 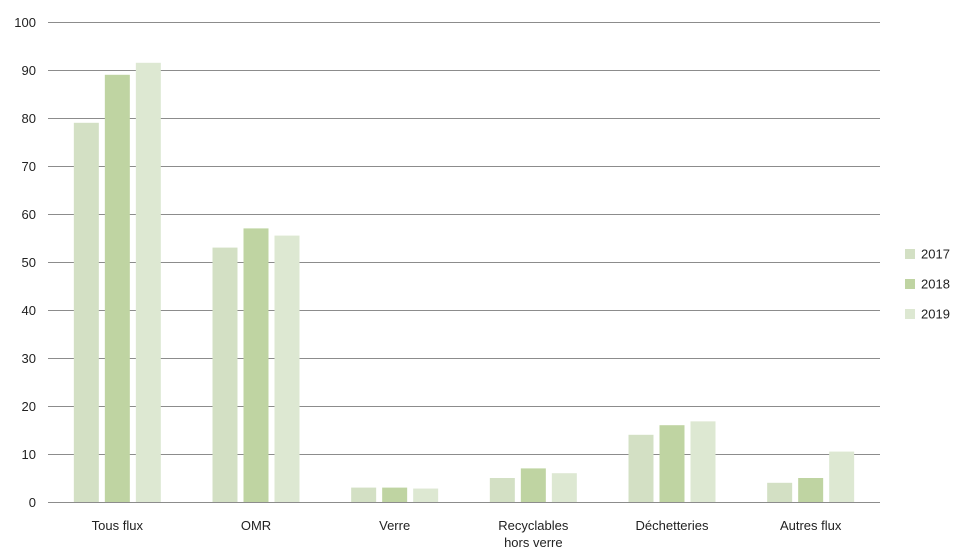 I want to click on y-axis-tick-labels: 0 10 20 30 40 50 60 70 80 90 100, so click(x=25, y=262).